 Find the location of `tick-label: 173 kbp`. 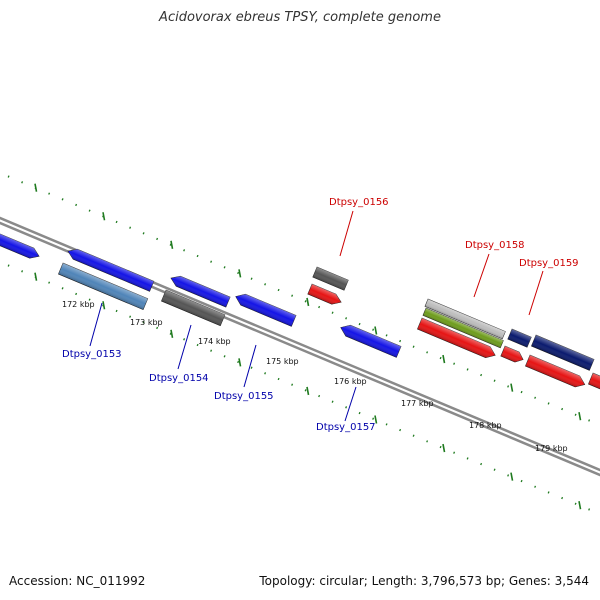

tick-label: 173 kbp is located at coordinates (146, 322).